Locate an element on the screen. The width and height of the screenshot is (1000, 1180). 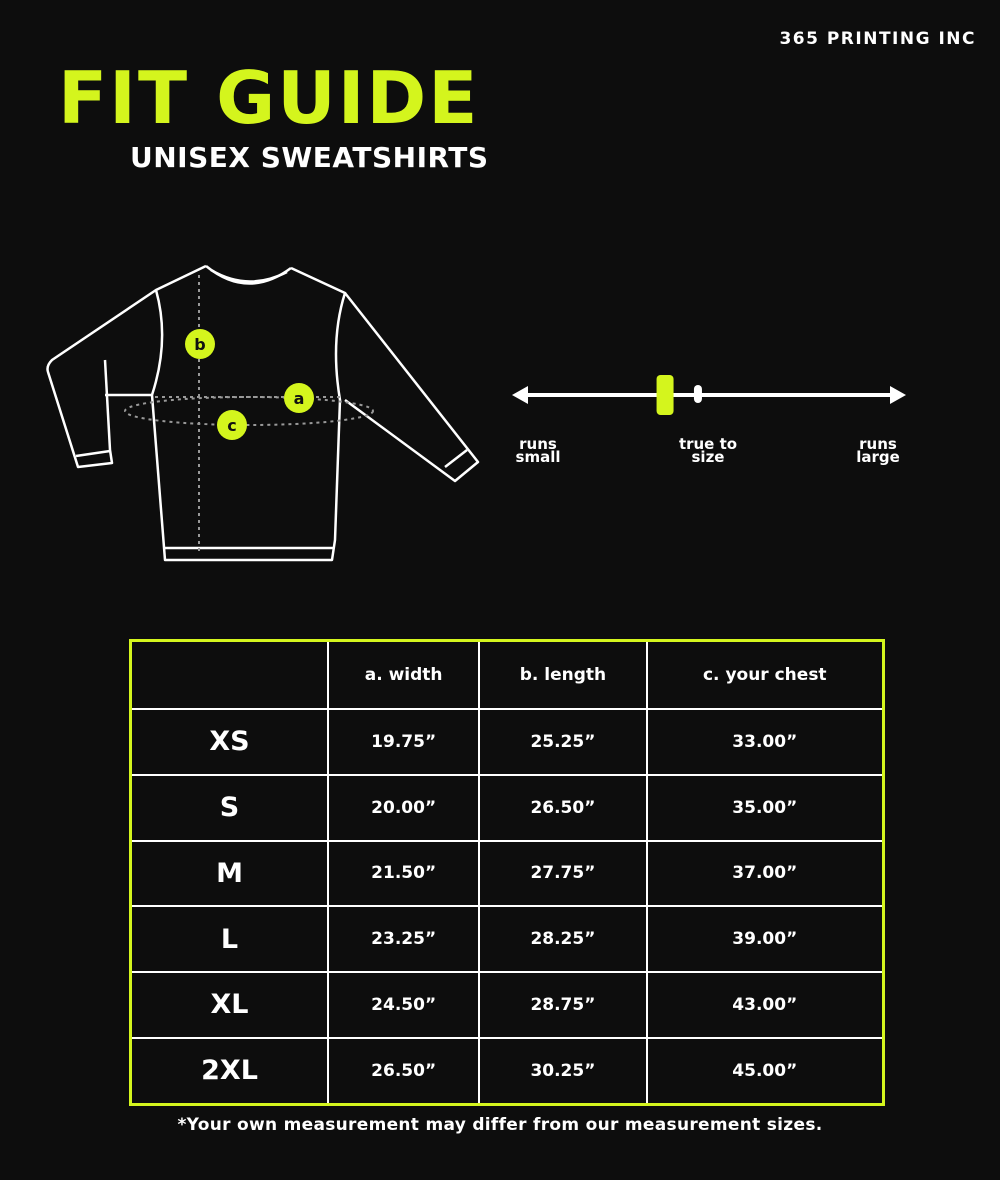
table-row: 2XL 26.50” 30.25” 45.00” is located at coordinates (507, 1071).